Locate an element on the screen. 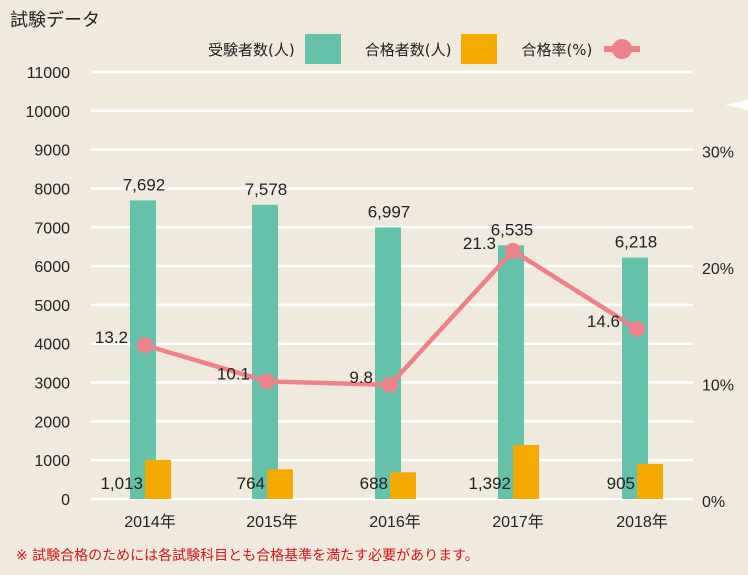  data-label-passers: 1,013 is located at coordinates (121, 483).